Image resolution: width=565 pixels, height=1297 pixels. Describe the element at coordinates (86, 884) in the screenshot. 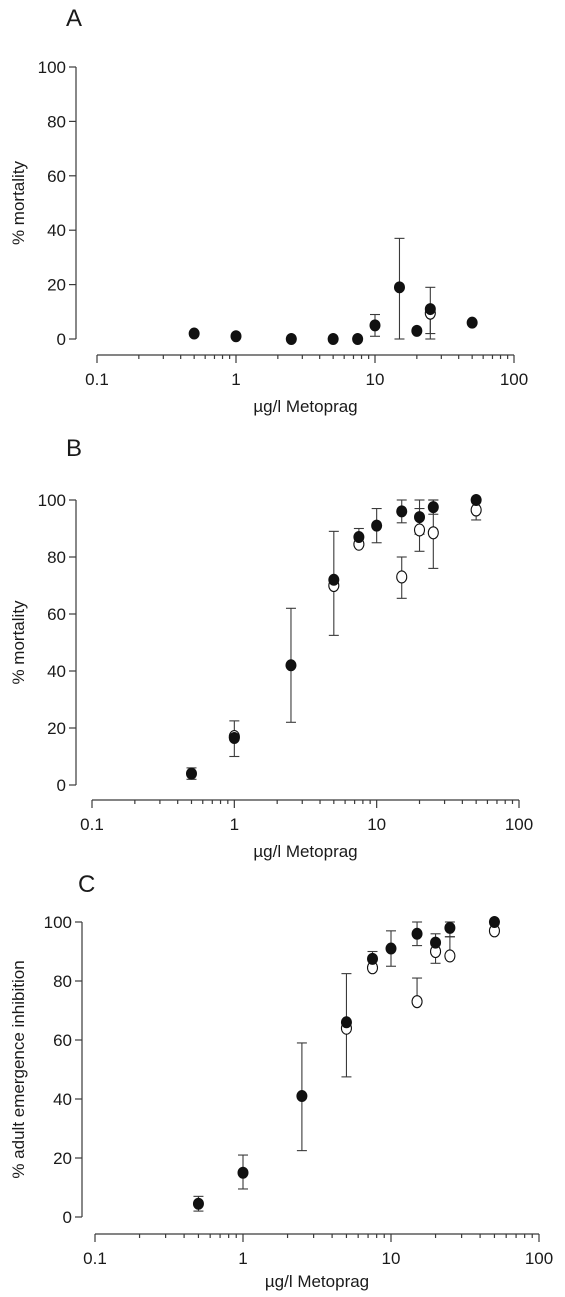

I see `panel-c-letter: C` at that location.